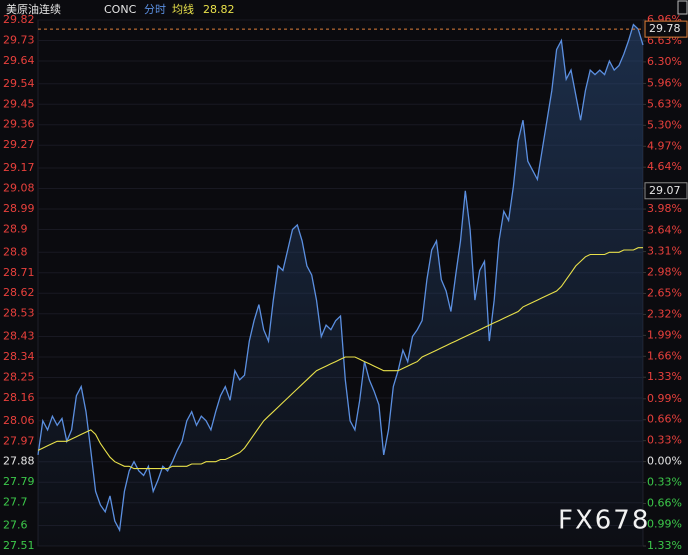 This screenshot has height=555, width=688. What do you see at coordinates (682, 7) in the screenshot?
I see `corner-icon` at bounding box center [682, 7].